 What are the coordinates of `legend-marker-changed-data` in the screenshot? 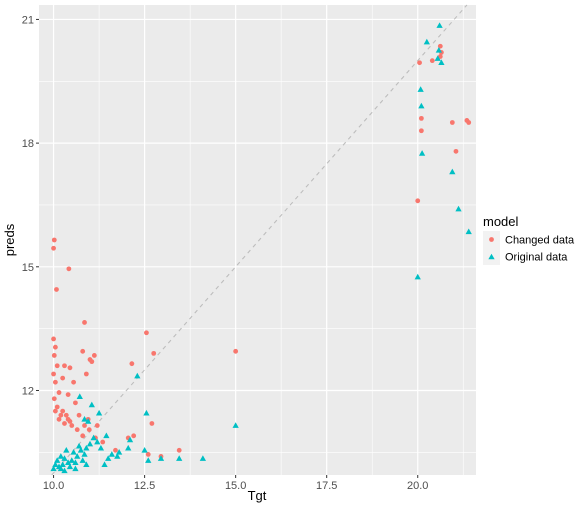 It's located at (491, 239).